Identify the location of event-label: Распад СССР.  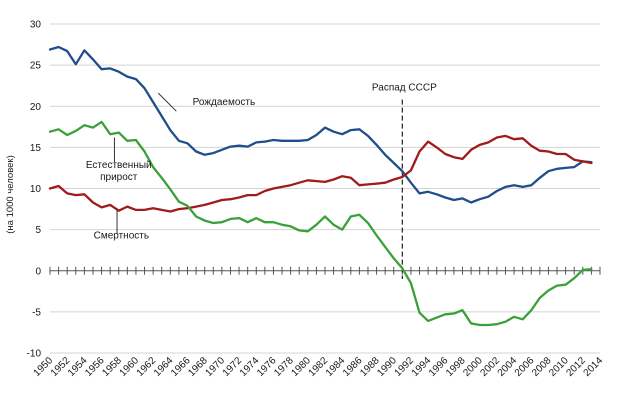
(404, 88).